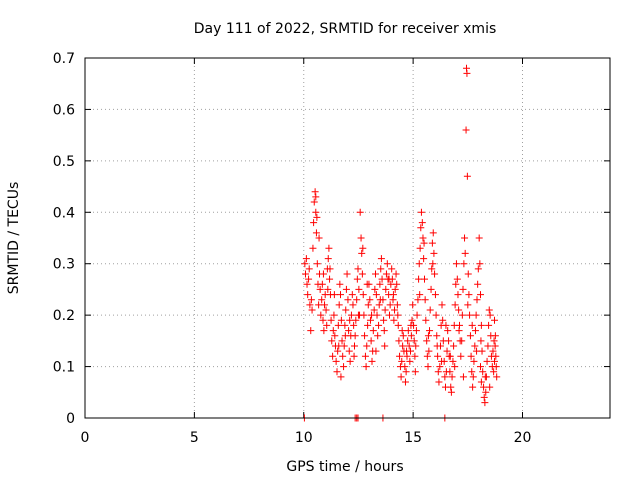 Image resolution: width=640 pixels, height=480 pixels. What do you see at coordinates (64, 213) in the screenshot?
I see `y-tick-label: 0.4` at bounding box center [64, 213].